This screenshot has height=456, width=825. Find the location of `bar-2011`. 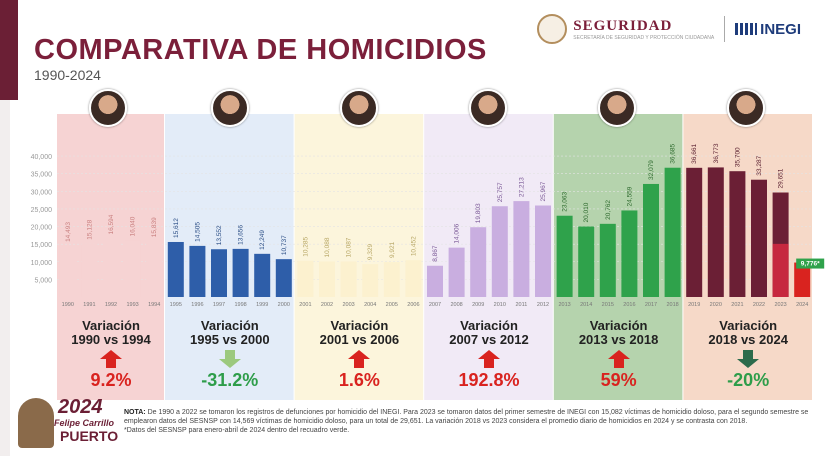

bar-2011 is located at coordinates (521, 249).